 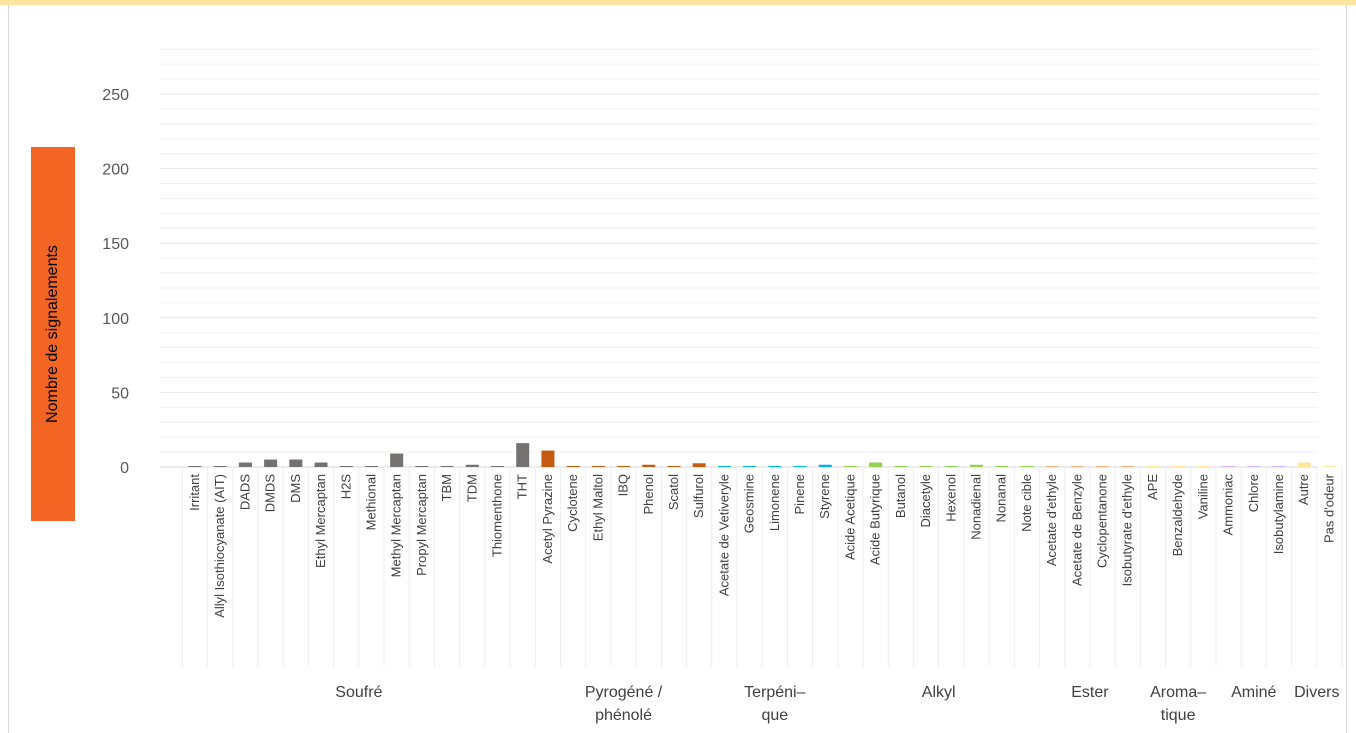 What do you see at coordinates (925, 500) in the screenshot?
I see `x-tick-label: Diacetyle` at bounding box center [925, 500].